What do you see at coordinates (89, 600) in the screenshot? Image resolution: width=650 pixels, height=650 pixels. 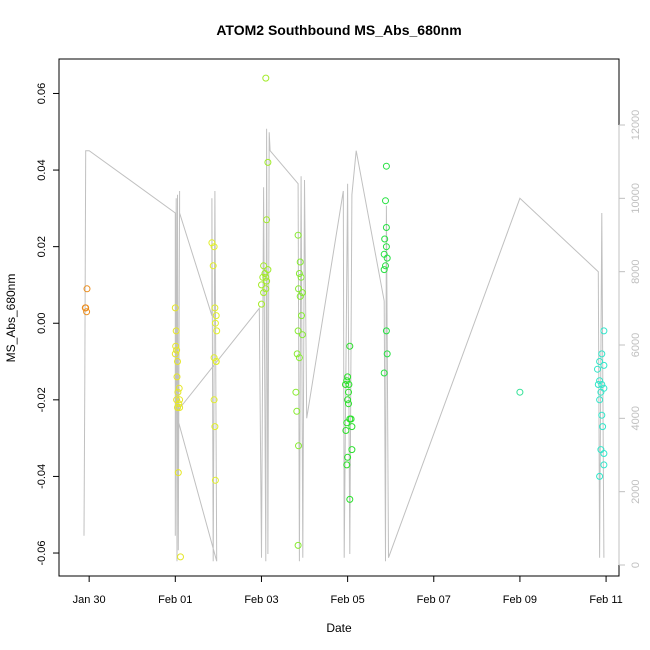 I see `x-tick-label: Jan 30` at bounding box center [89, 600].